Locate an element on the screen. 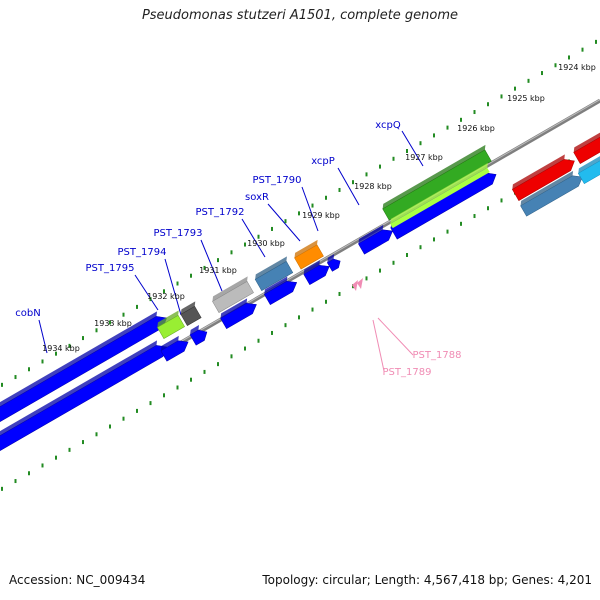 This screenshot has width=600, height=600. ruler-label-1925: 1925 kbp is located at coordinates (526, 98).